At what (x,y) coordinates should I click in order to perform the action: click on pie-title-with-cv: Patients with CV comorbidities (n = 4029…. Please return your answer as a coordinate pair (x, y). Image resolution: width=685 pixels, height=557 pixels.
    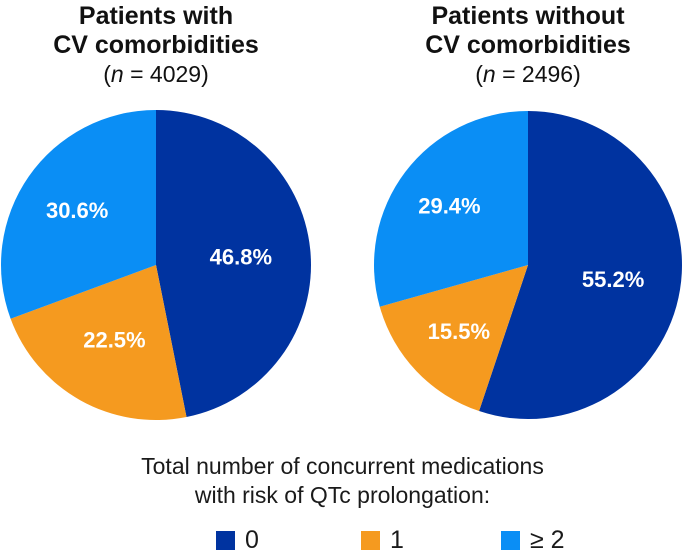
    Looking at the image, I should click on (158, 45).